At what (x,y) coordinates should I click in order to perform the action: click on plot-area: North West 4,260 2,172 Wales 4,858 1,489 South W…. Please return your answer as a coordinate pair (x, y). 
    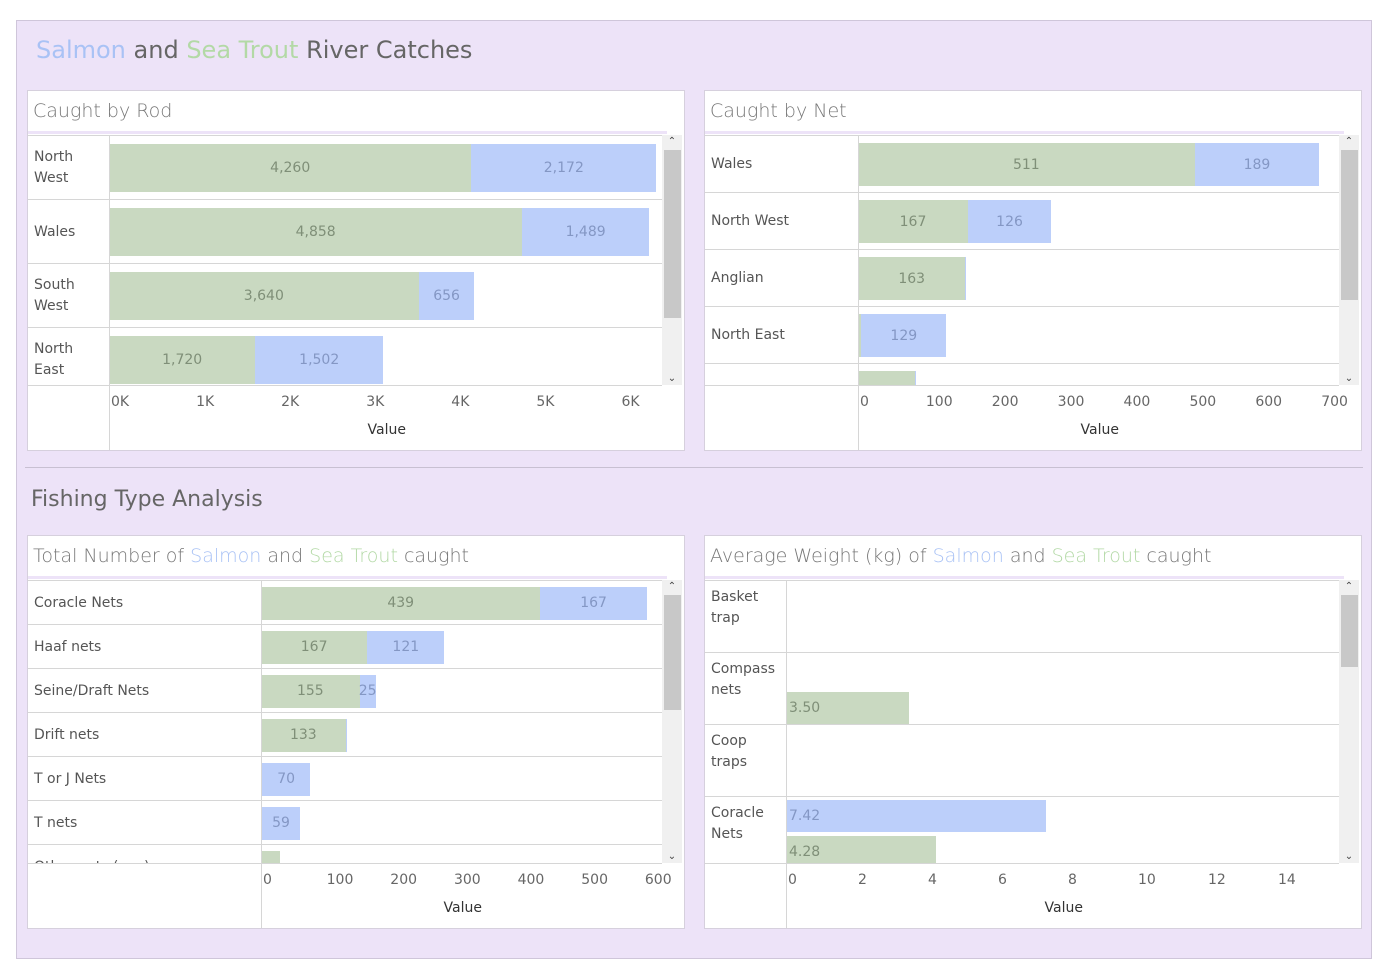
    Looking at the image, I should click on (345, 260).